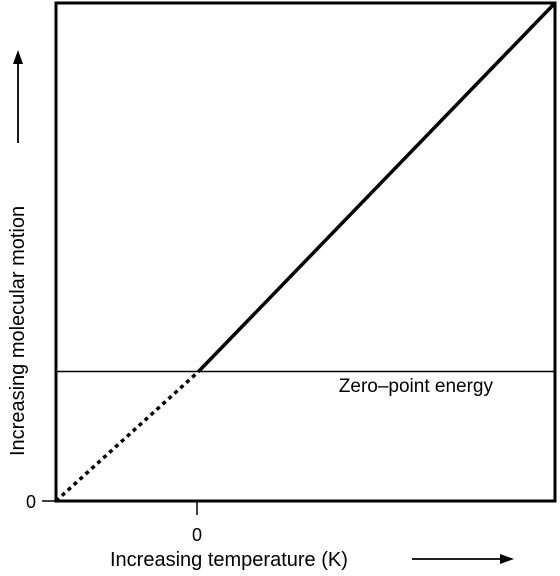 The height and width of the screenshot is (576, 560). What do you see at coordinates (416, 386) in the screenshot?
I see `zero-point-energy-label: Zero–point energy` at bounding box center [416, 386].